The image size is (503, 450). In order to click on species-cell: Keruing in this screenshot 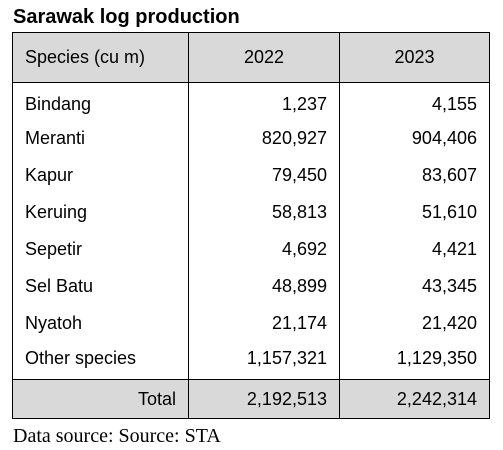, I will do `click(100, 212)`.